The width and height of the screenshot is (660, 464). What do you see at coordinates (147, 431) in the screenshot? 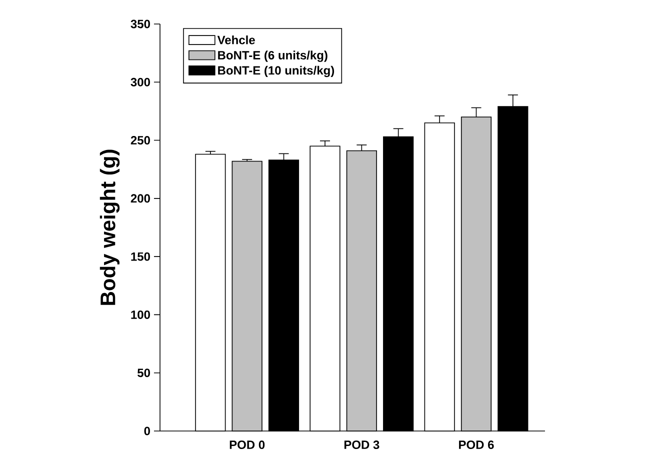
I see `y-tick-label: 0` at bounding box center [147, 431].